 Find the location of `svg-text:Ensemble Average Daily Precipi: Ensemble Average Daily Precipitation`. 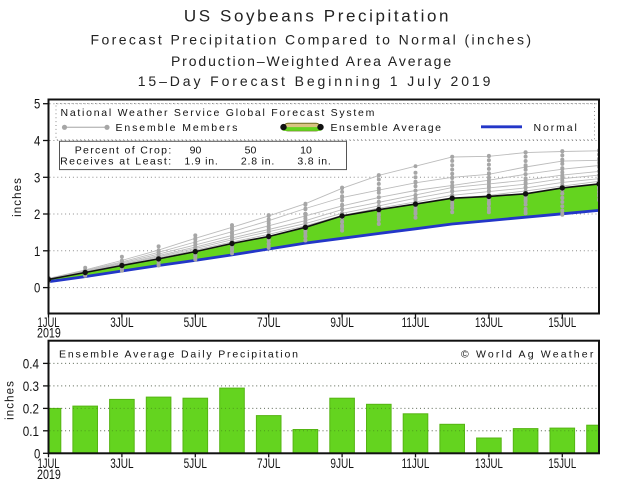

svg-text:Ensemble Average Daily Precipi: Ensemble Average Daily Precipitation is located at coordinates (179, 355).